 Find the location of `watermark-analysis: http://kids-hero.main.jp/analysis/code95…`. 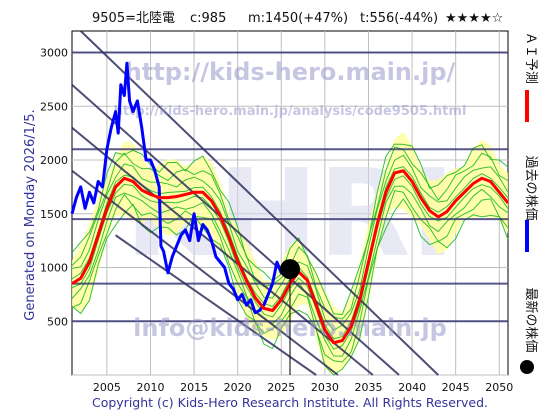

watermark-analysis: http://kids-hero.main.jp/analysis/code95… is located at coordinates (290, 111).